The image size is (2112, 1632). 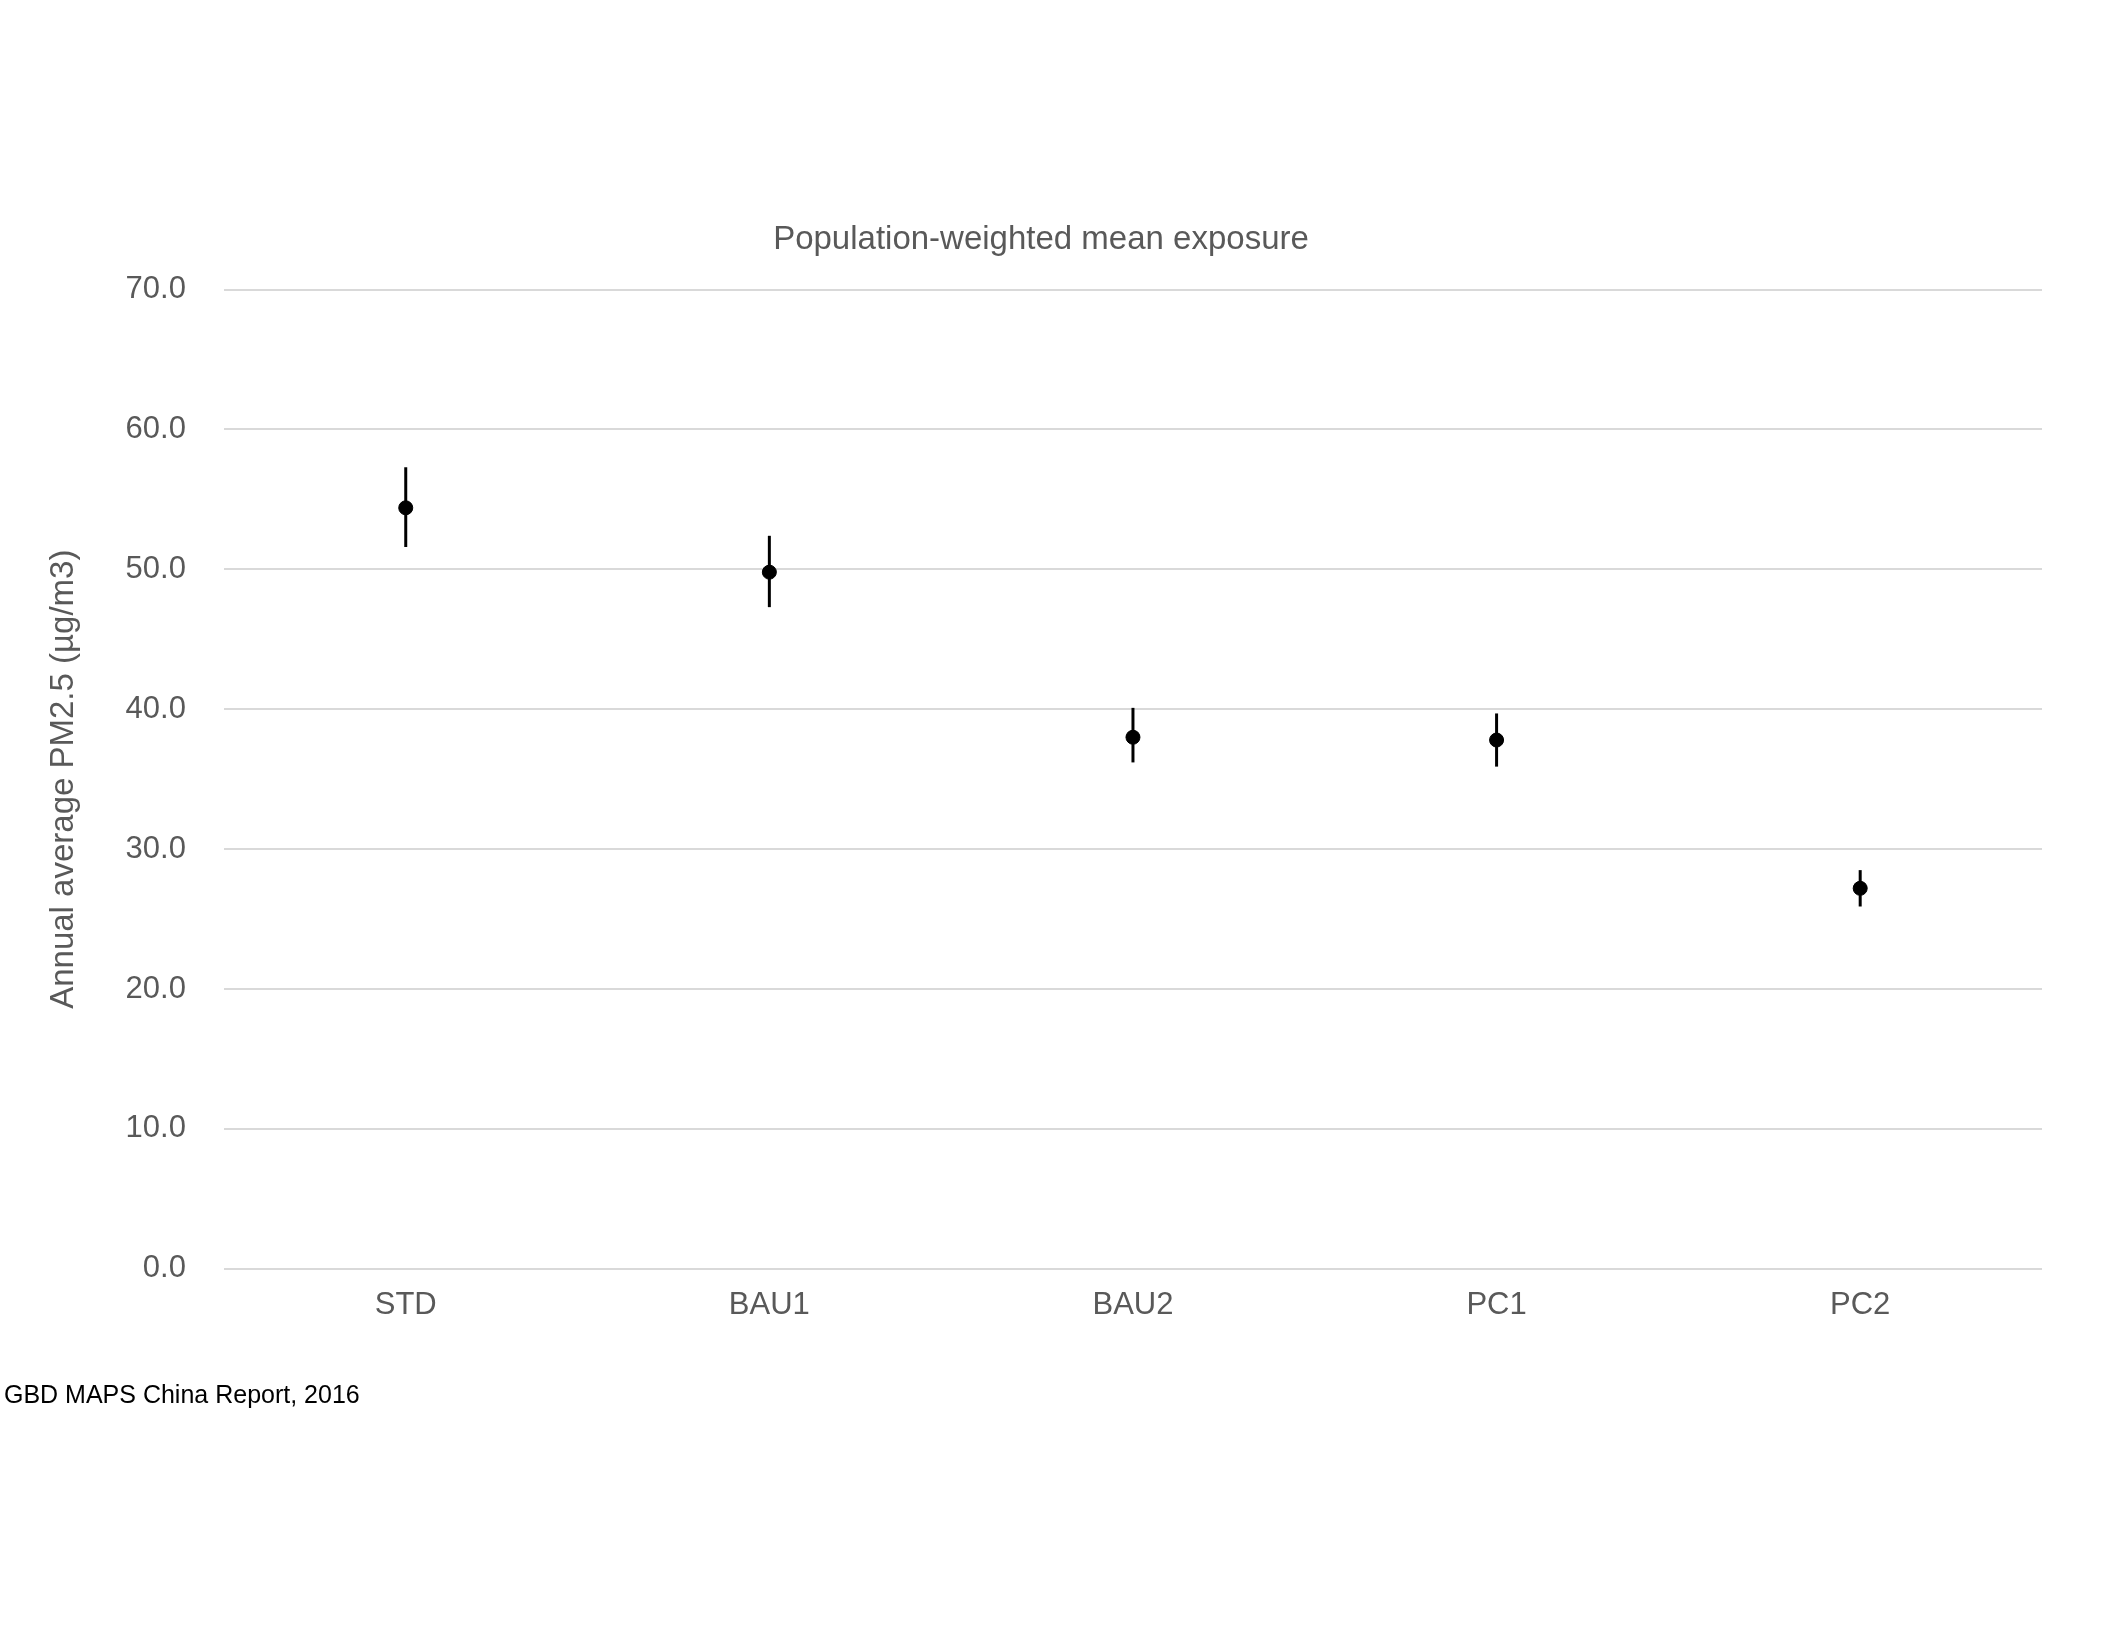 What do you see at coordinates (1041, 237) in the screenshot?
I see `chart-title: Population-weighted mean exposure` at bounding box center [1041, 237].